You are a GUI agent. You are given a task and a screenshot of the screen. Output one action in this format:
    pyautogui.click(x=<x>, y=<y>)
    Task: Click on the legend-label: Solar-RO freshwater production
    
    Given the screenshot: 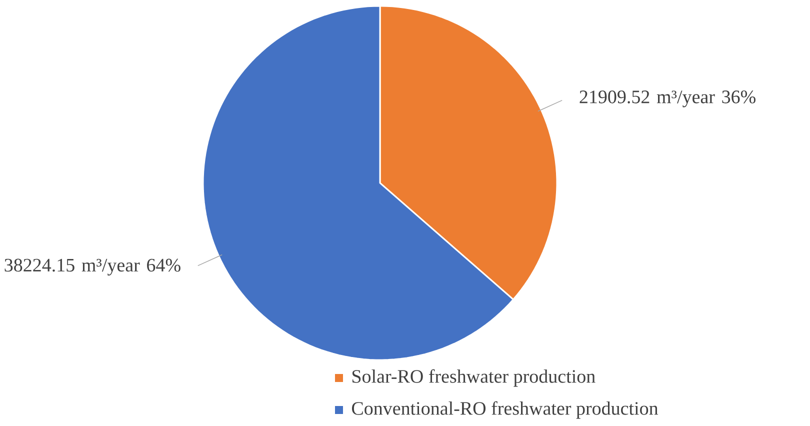 What is the action you would take?
    pyautogui.click(x=474, y=378)
    